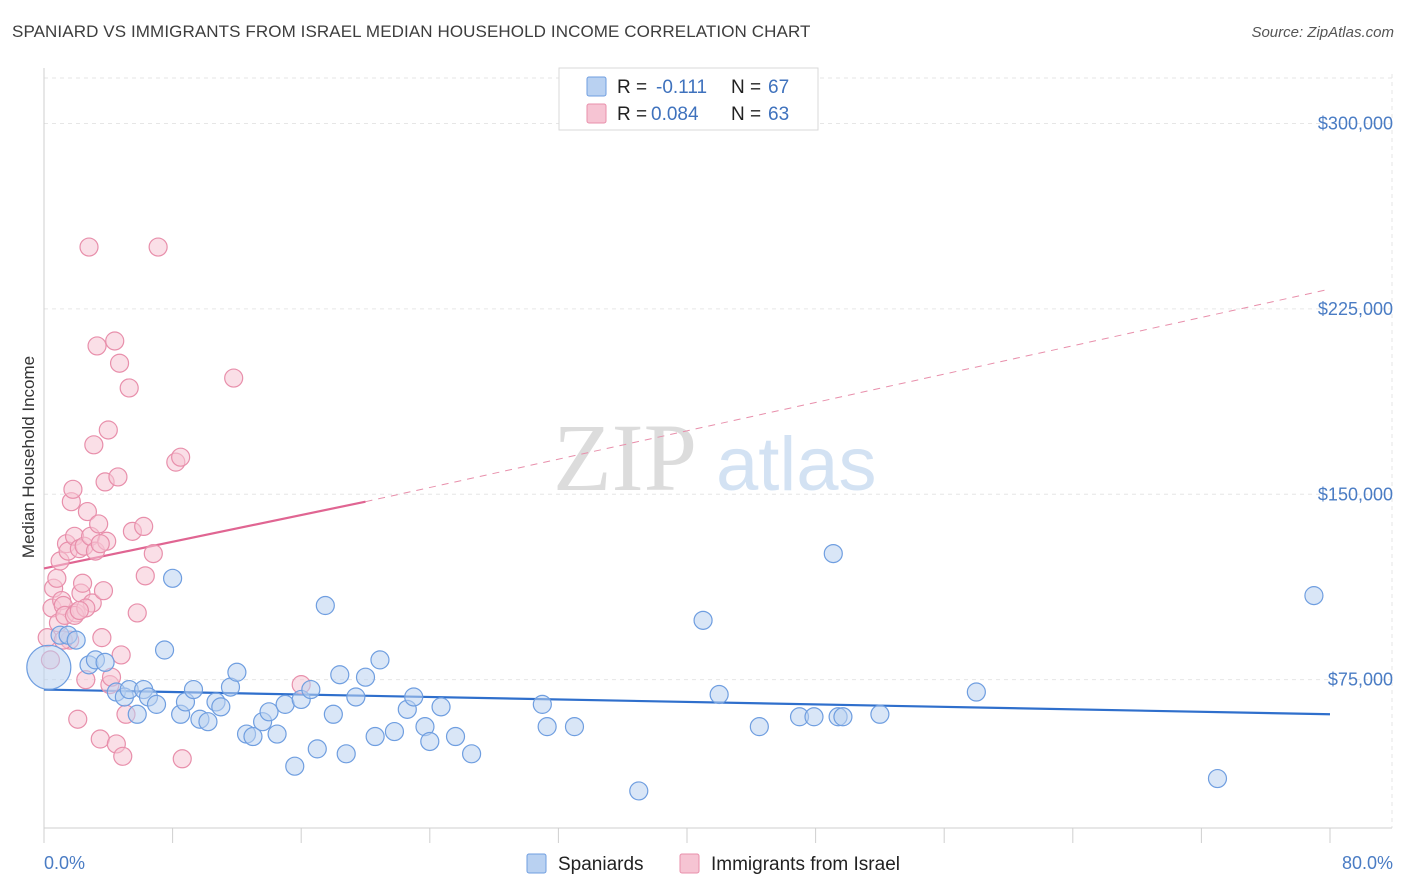 The image size is (1406, 892). I want to click on watermark-atlas: atlas, so click(796, 464).